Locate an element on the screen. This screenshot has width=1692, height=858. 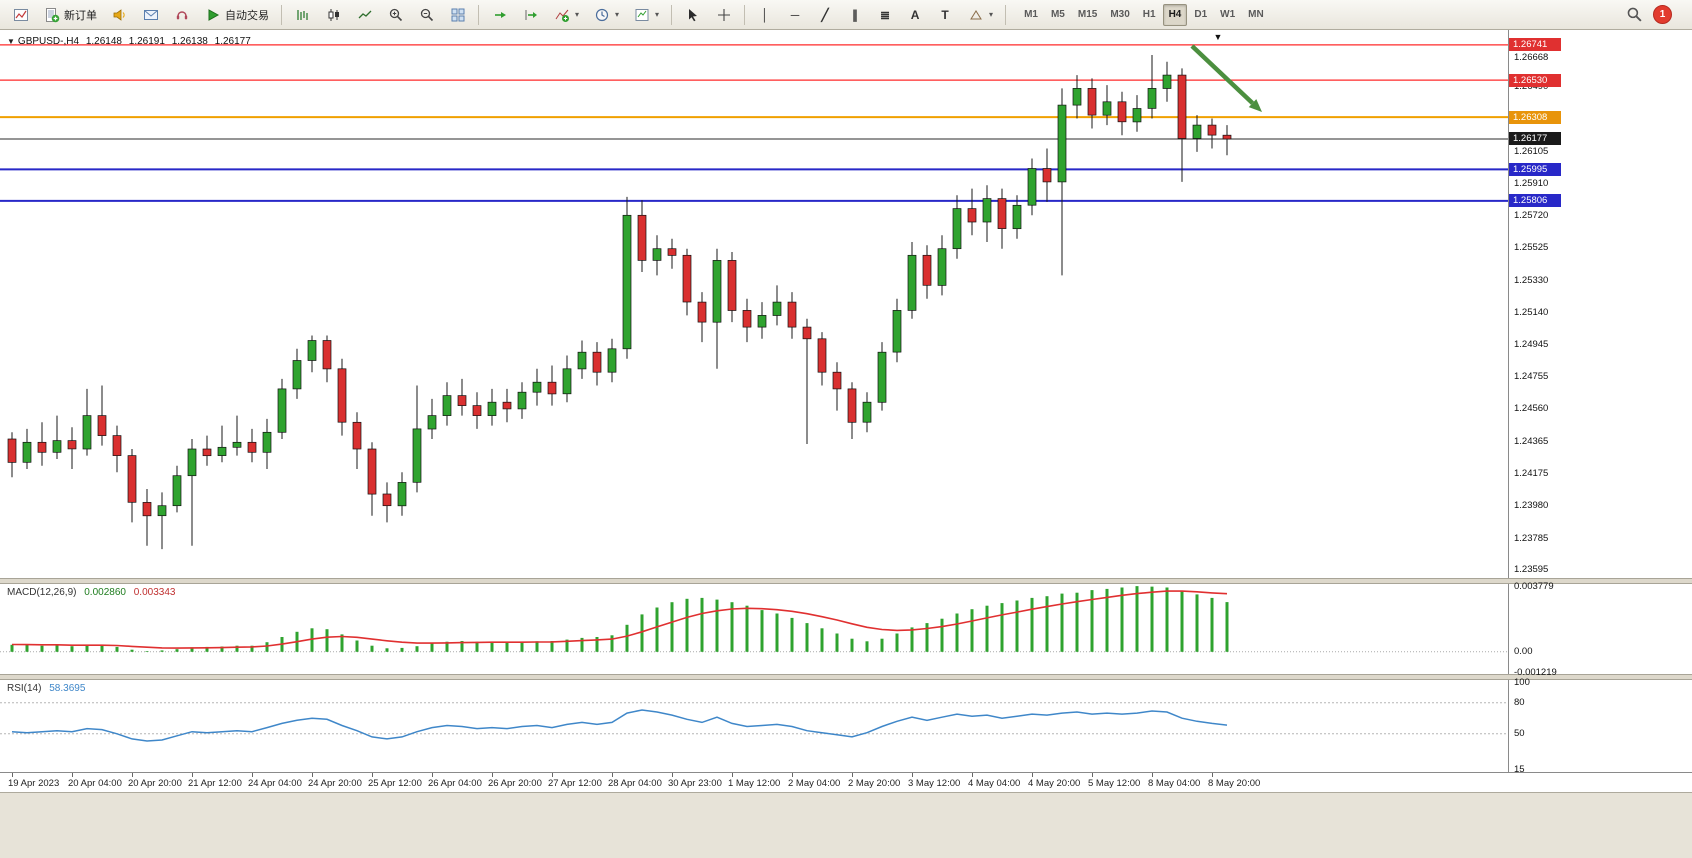
crosshair-button is located at coordinates (723, 15).